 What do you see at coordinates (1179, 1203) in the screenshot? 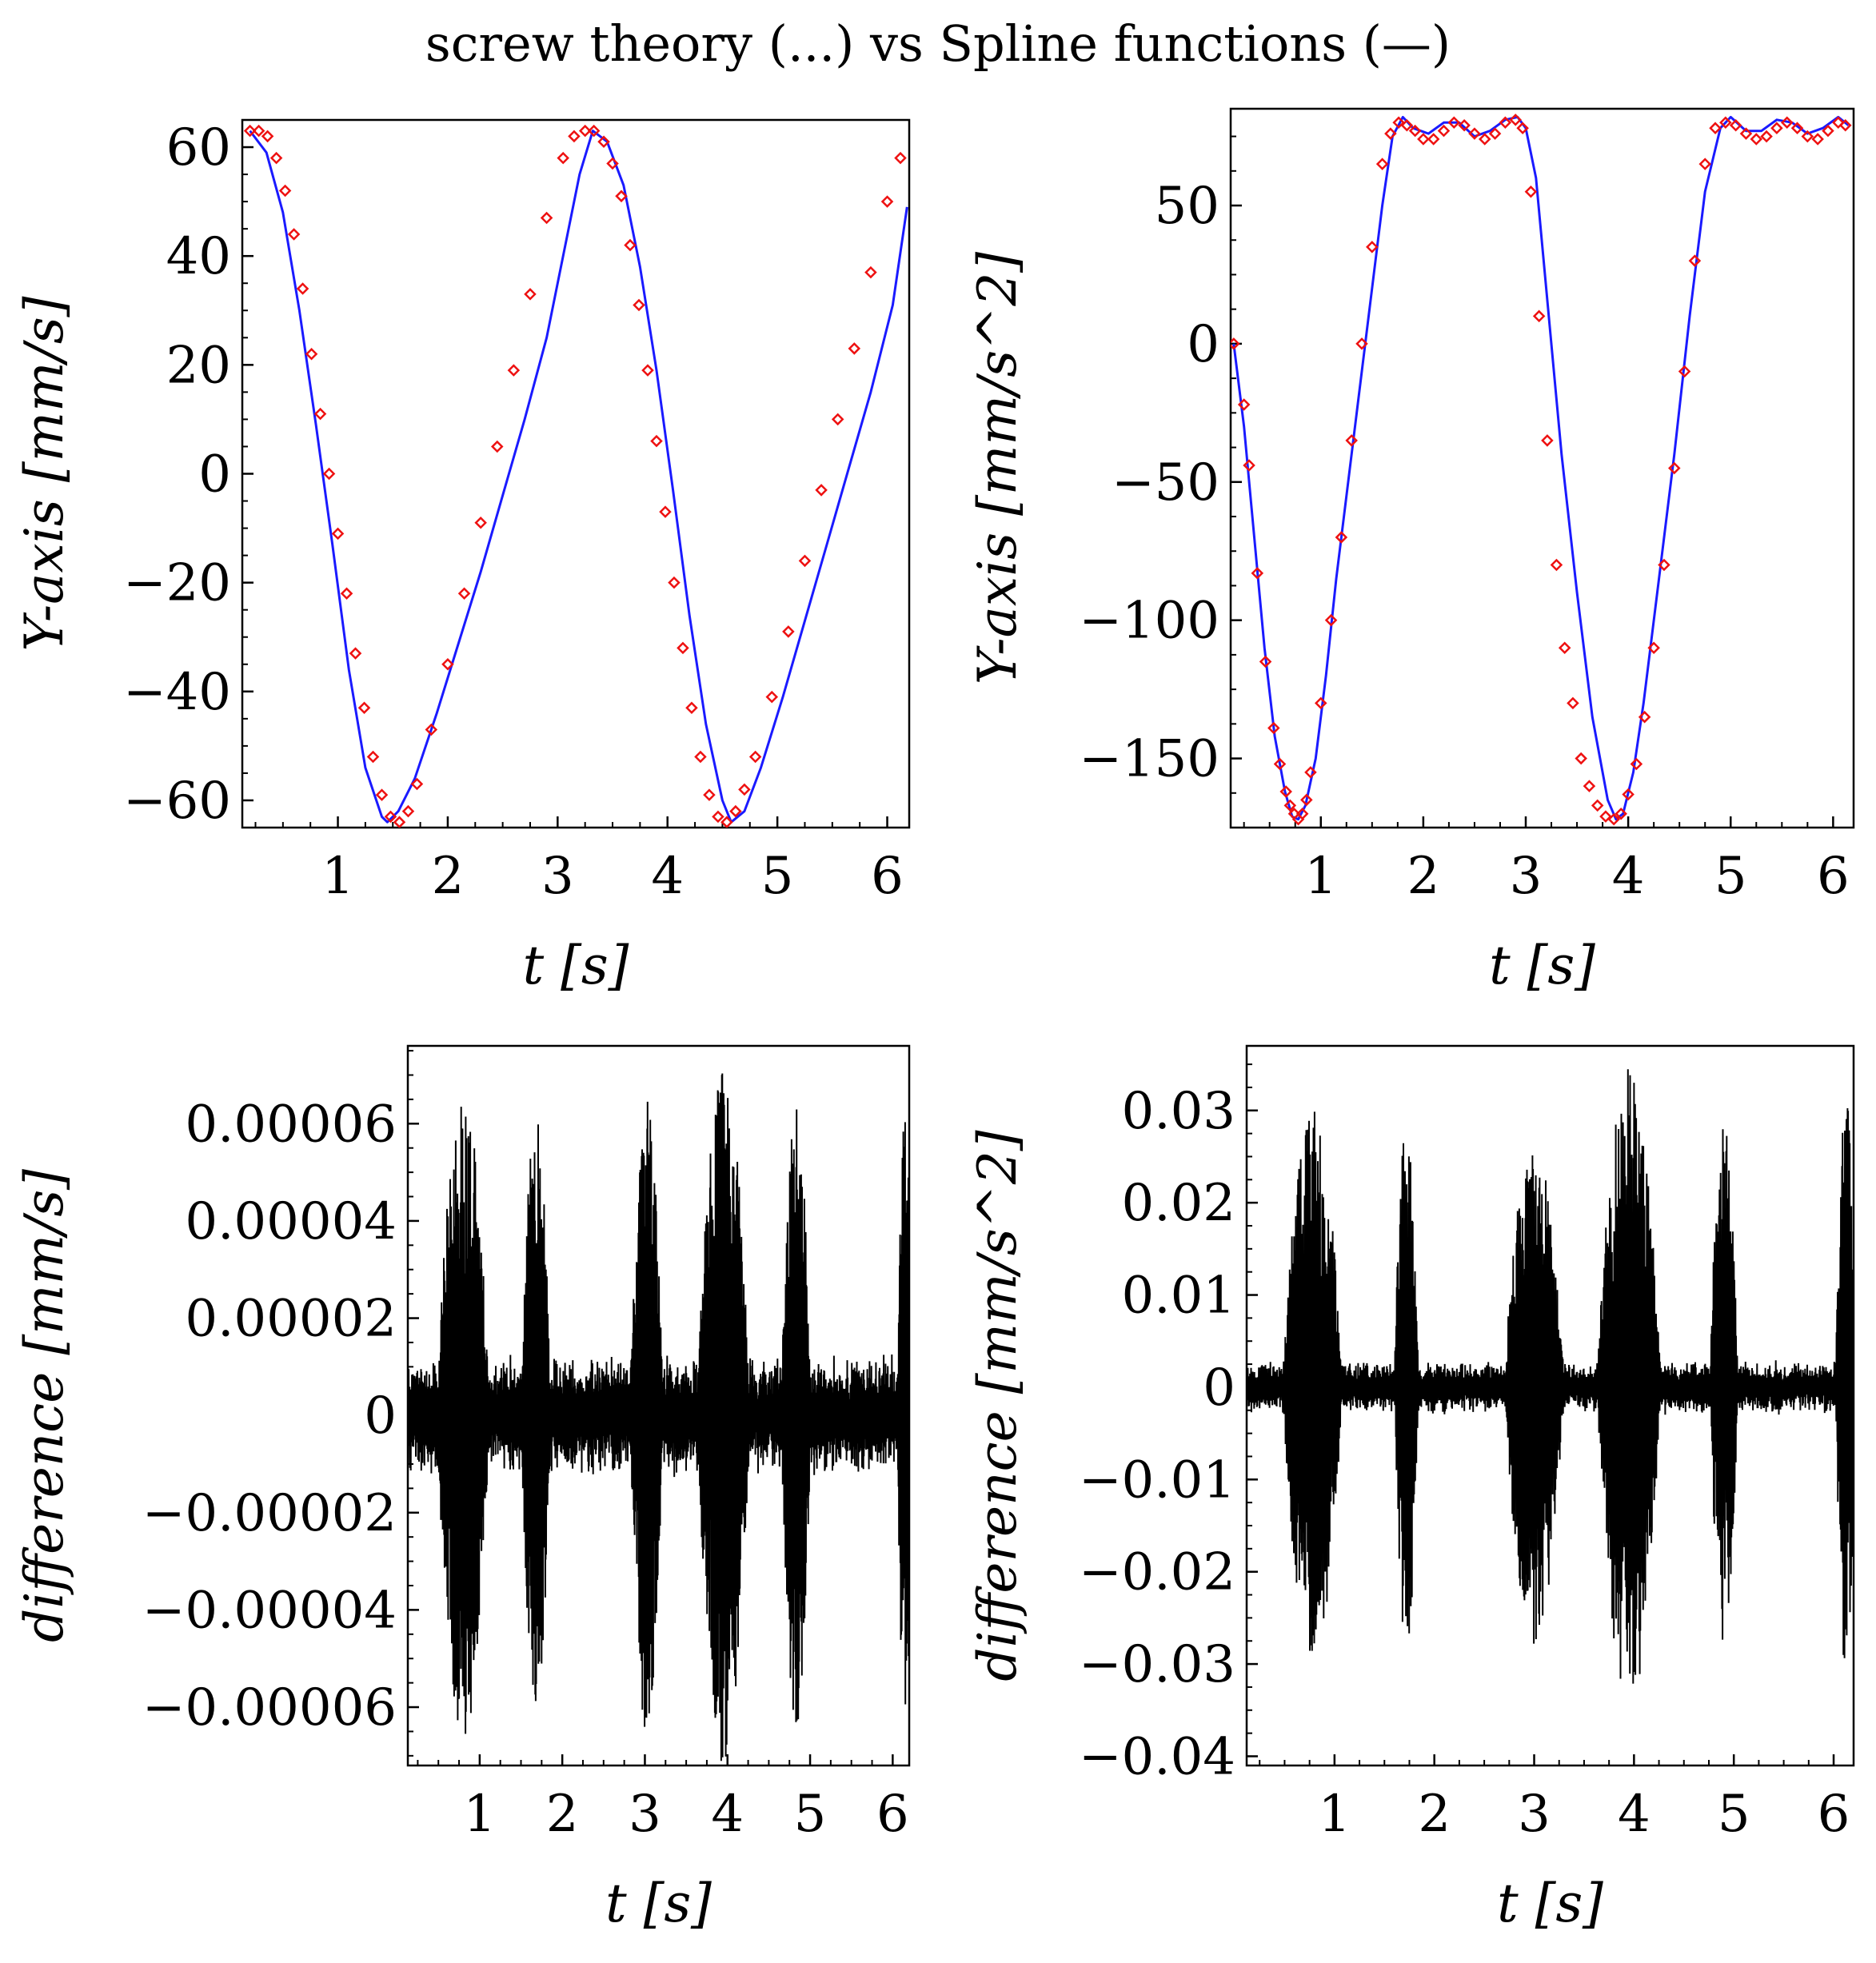
I see `y-tick-label: 0.02` at bounding box center [1179, 1203].